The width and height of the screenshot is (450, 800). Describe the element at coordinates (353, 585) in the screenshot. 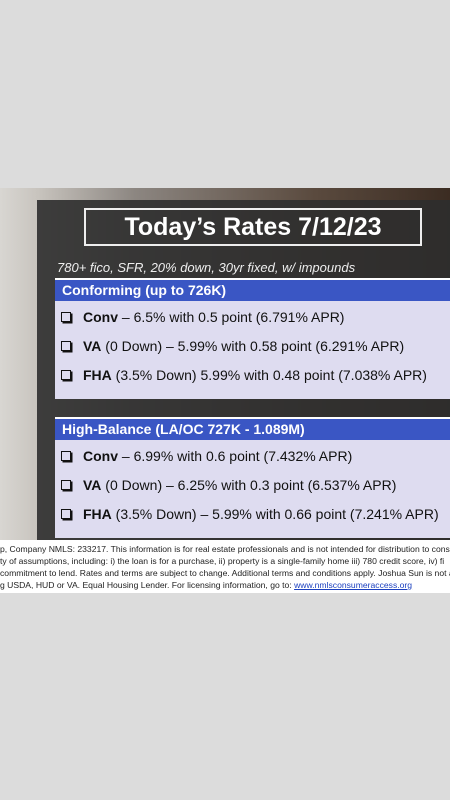

I see `licensing-link: www.nmlsconsumeraccess.org` at that location.